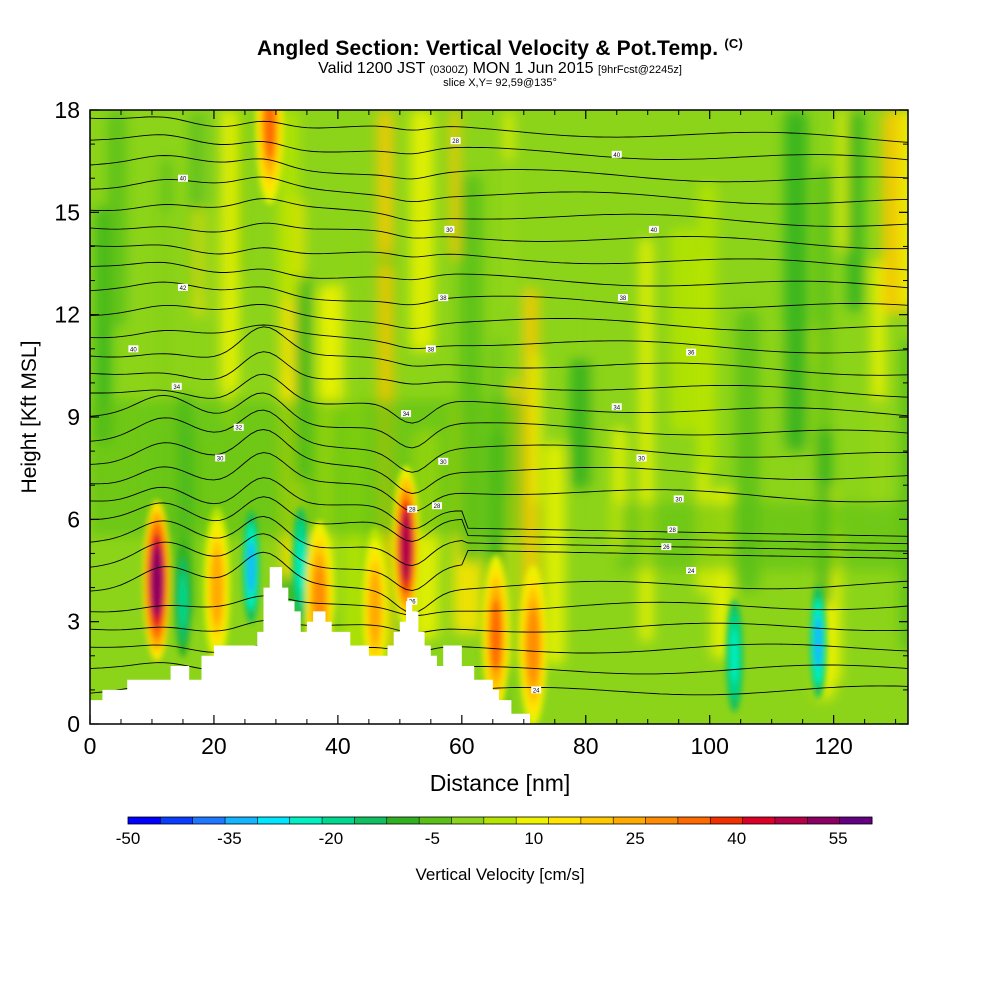 The height and width of the screenshot is (1000, 1000). Describe the element at coordinates (372, 68) in the screenshot. I see `valid-prefix: Valid 1200 JST` at that location.